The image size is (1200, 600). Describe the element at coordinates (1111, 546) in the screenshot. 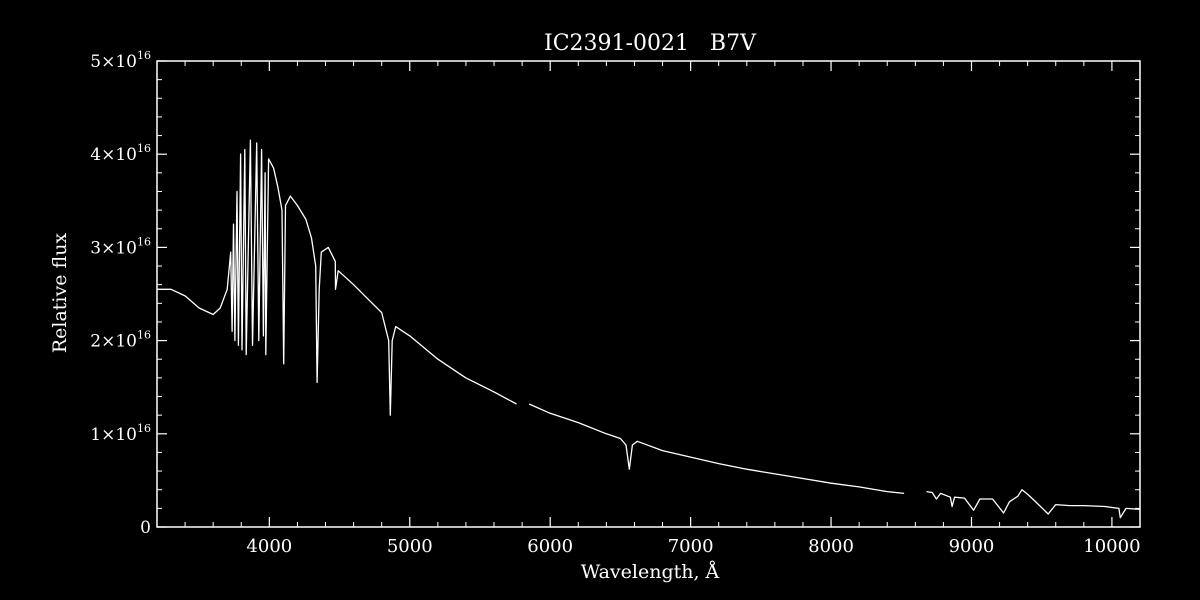

I see `x-tick-label: 10000` at that location.